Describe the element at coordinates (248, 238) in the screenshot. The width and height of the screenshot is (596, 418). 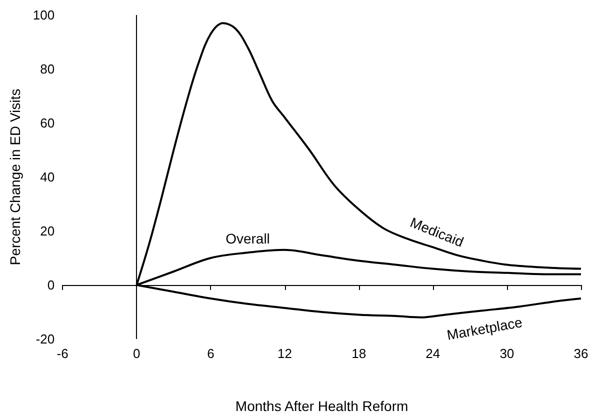
I see `series-label: Overall` at that location.